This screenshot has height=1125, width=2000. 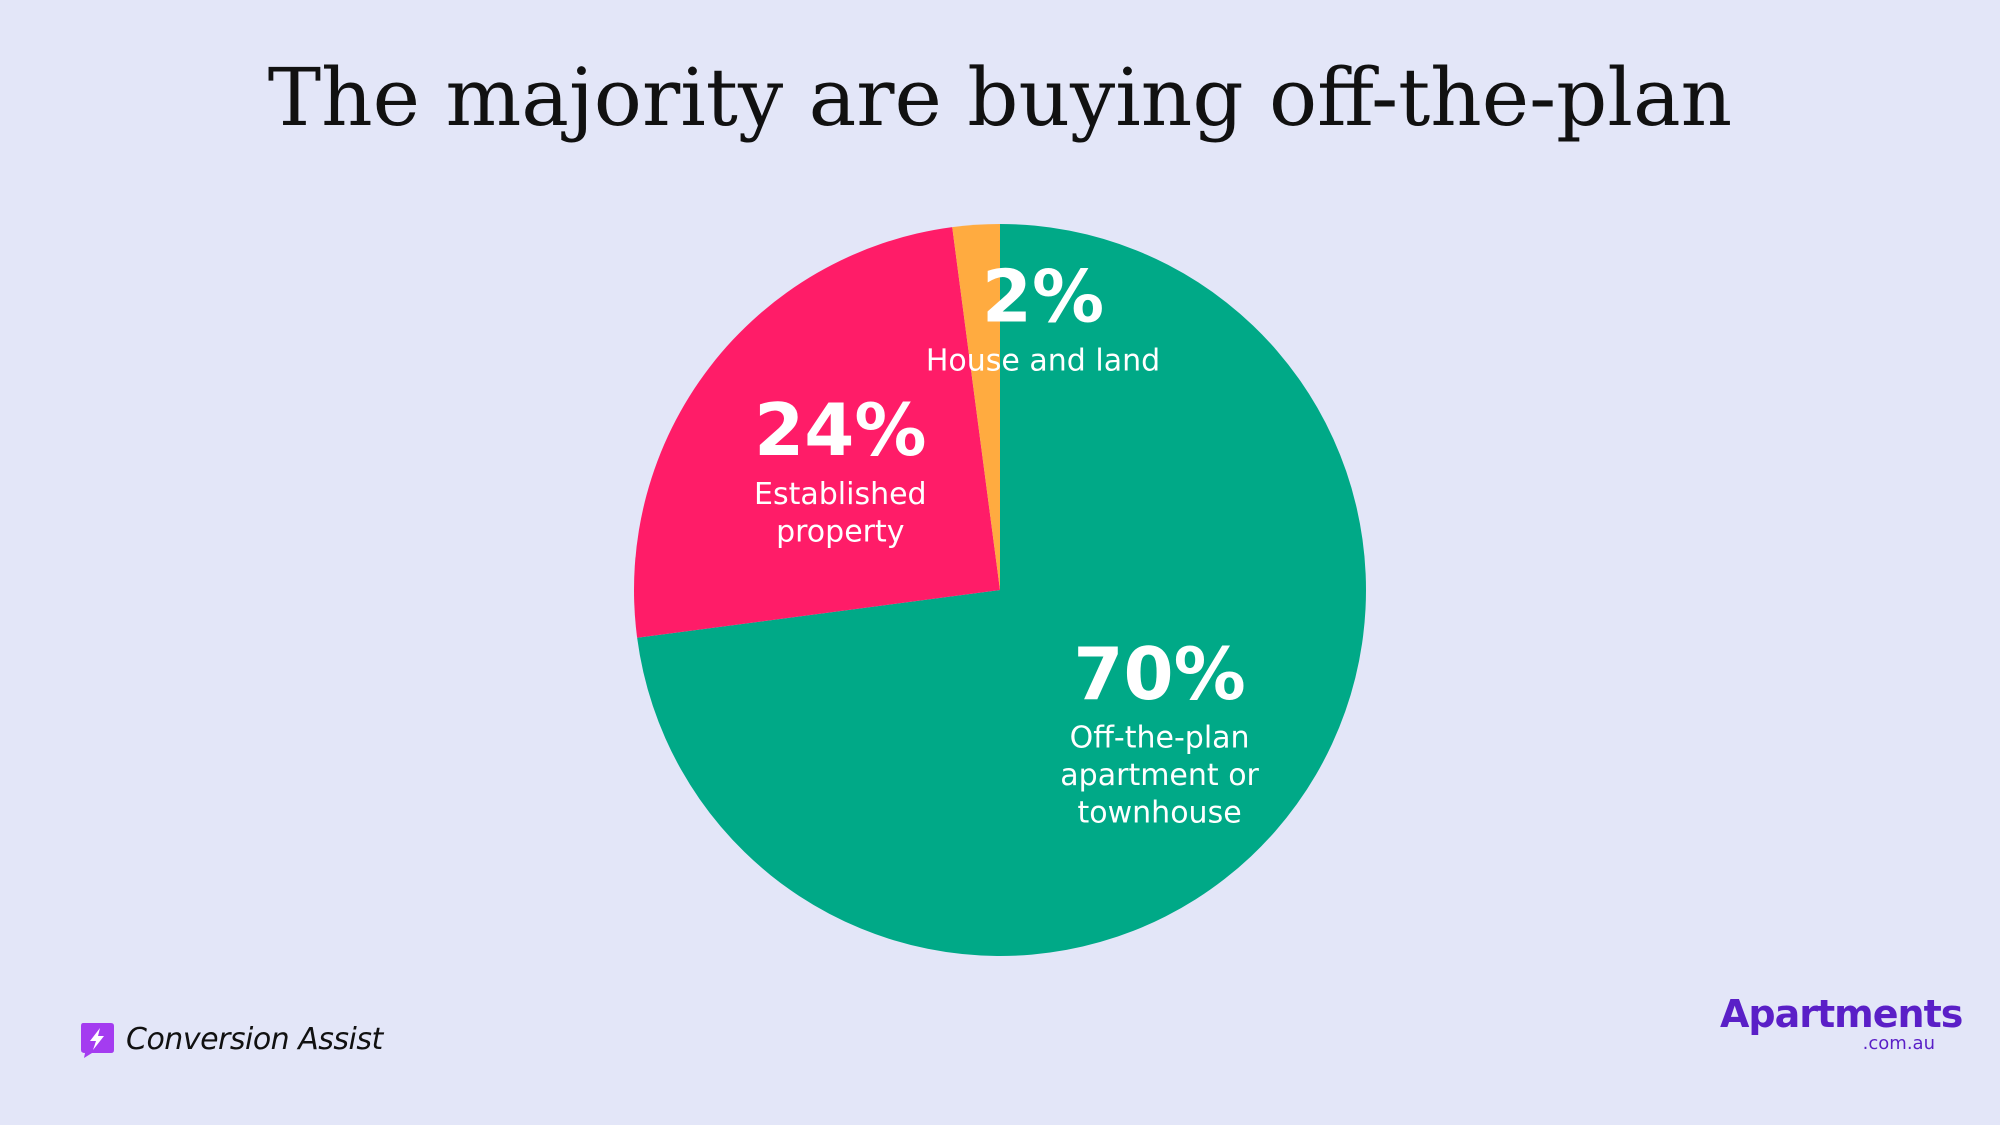 I want to click on conversion-assist-logo: Conversion Assist, so click(x=230, y=1039).